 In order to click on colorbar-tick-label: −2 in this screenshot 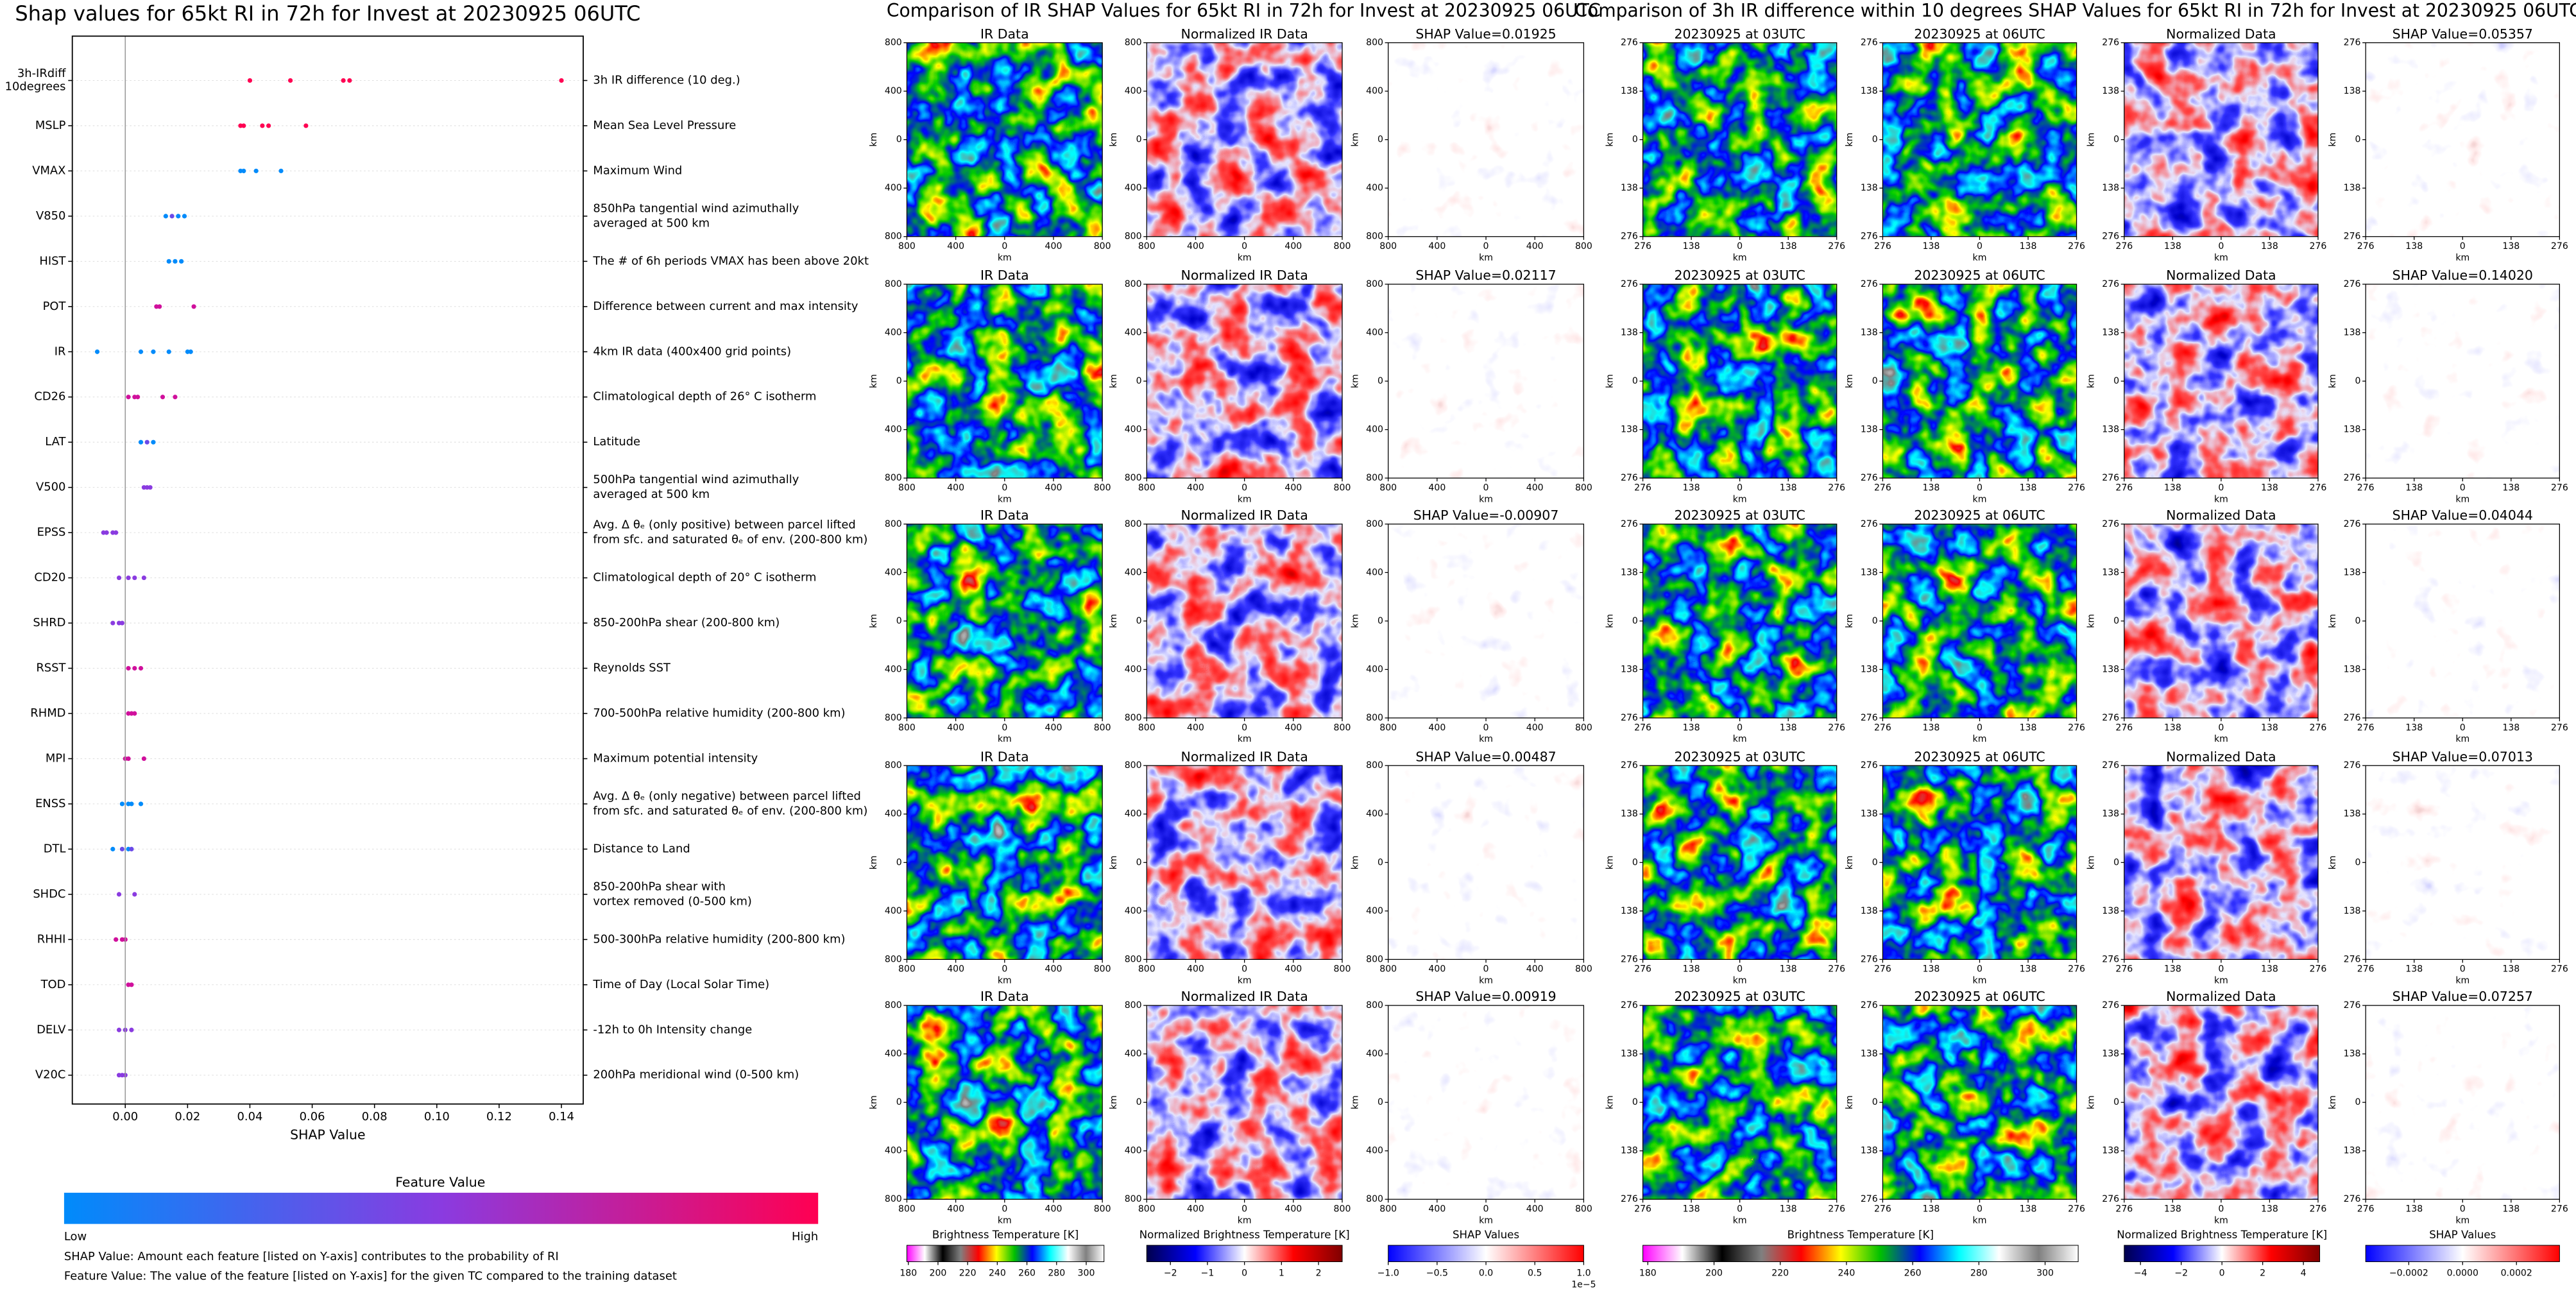, I will do `click(1170, 1273)`.